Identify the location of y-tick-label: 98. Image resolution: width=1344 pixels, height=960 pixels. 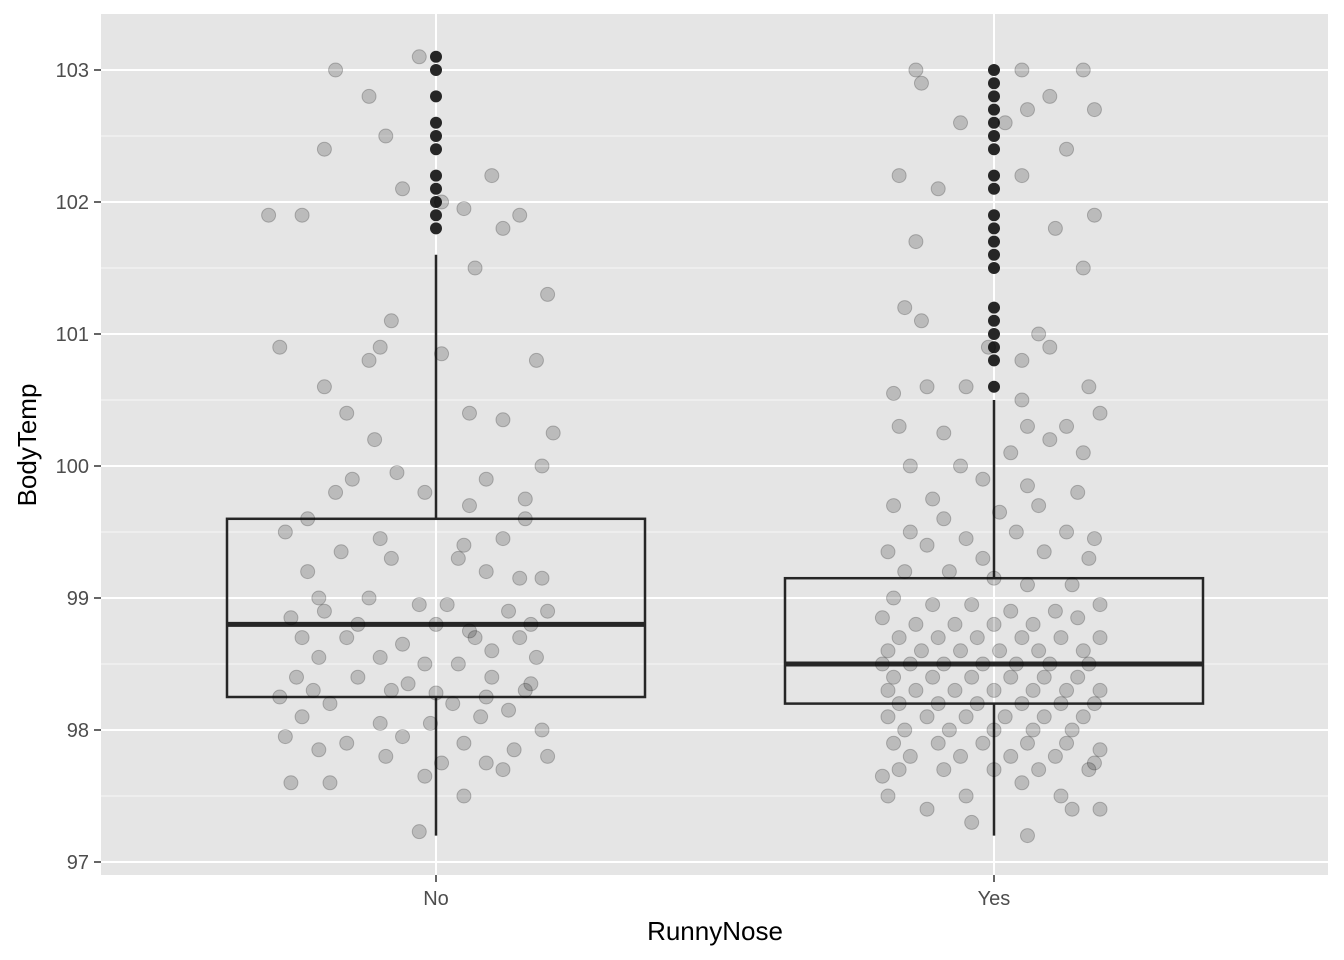
(78, 731).